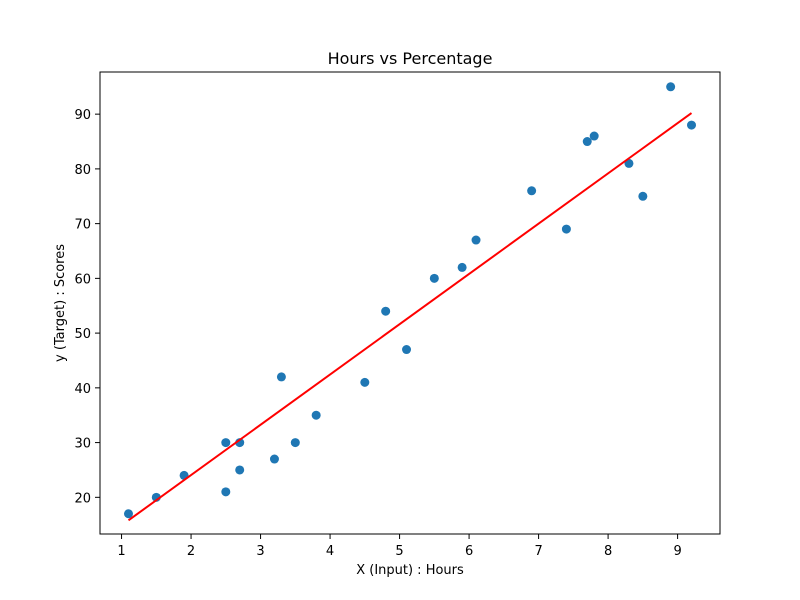 Image resolution: width=800 pixels, height=600 pixels. I want to click on x-tick-label: 5, so click(399, 551).